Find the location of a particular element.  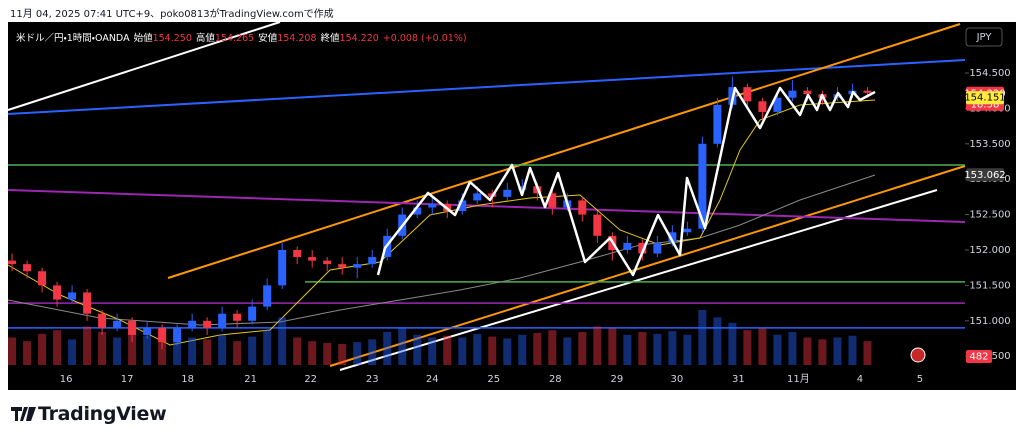

currency: JPY is located at coordinates (984, 37).